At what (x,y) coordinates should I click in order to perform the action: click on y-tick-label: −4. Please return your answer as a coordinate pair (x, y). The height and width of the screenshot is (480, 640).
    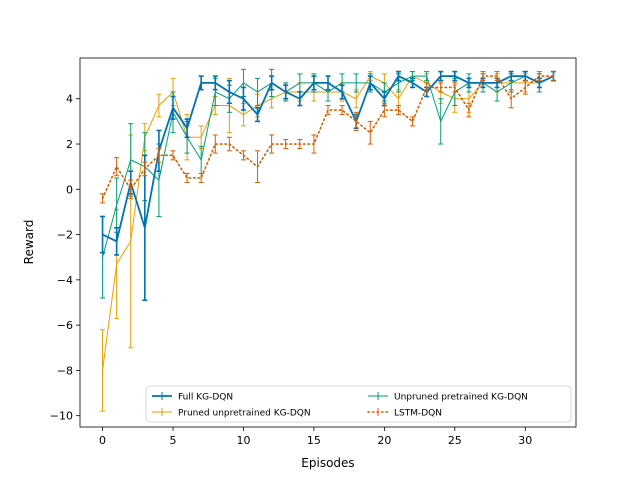
    Looking at the image, I should click on (65, 280).